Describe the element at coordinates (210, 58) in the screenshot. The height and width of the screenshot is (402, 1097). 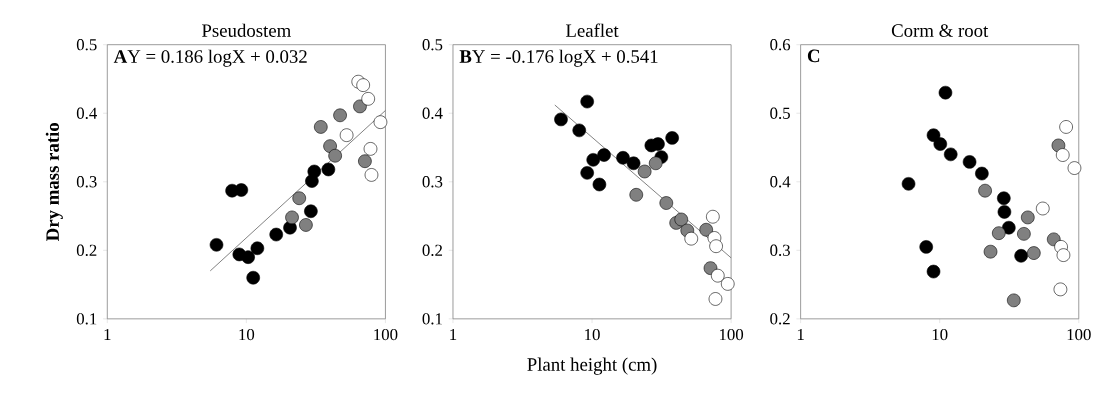
I see `annotation: AY = 0.186 logX + 0.032` at that location.